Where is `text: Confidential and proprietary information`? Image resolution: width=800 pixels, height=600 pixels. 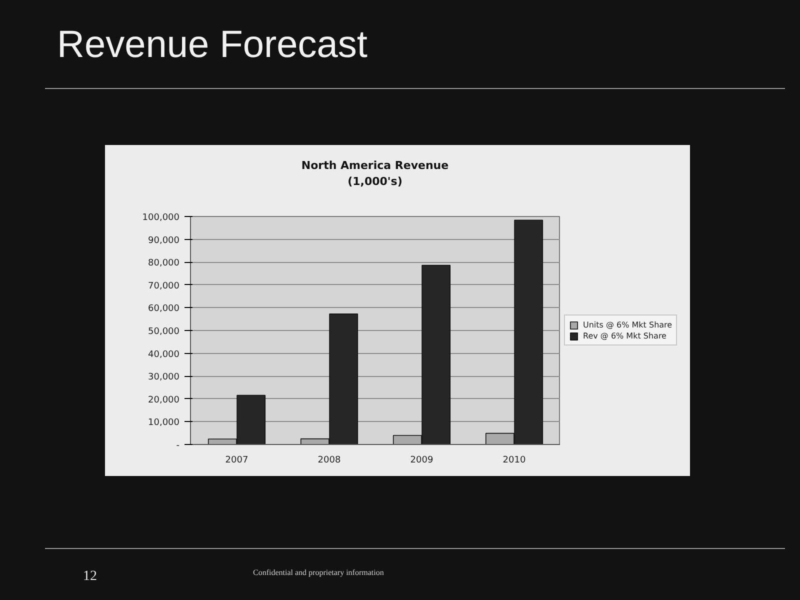
text: Confidential and proprietary information is located at coordinates (318, 572).